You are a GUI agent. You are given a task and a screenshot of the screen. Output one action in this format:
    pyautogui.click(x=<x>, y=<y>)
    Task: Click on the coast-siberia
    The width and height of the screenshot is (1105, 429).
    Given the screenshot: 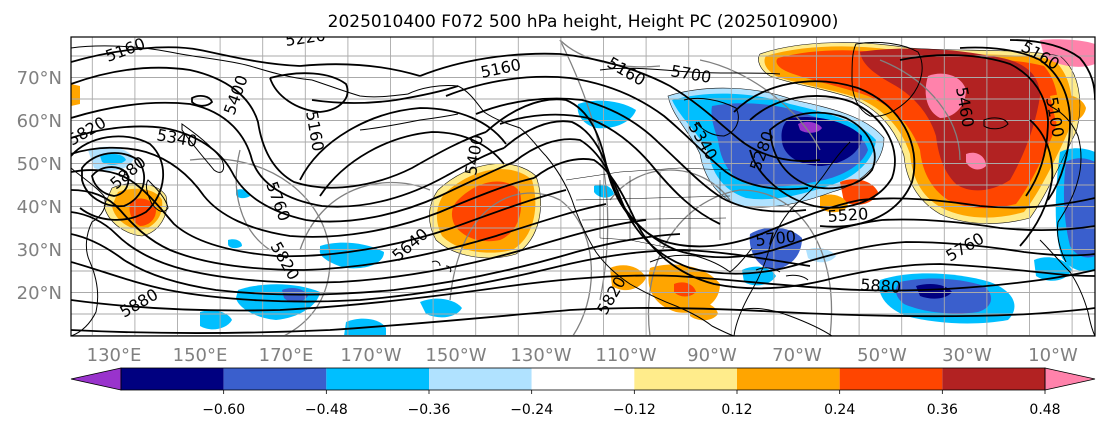 What is the action you would take?
    pyautogui.click(x=192, y=63)
    